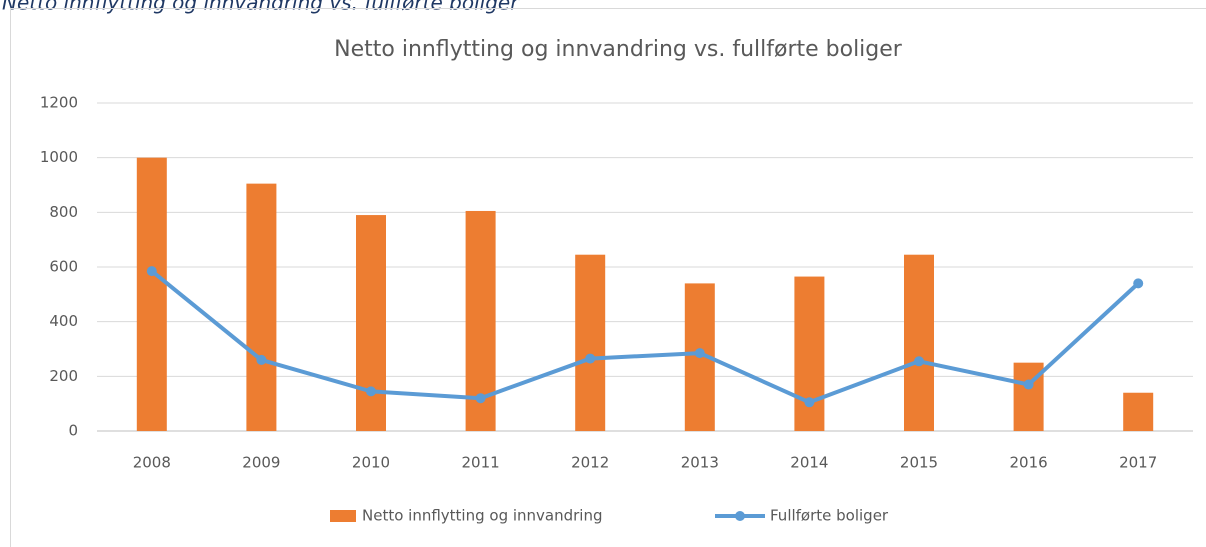 This screenshot has width=1206, height=547. I want to click on x-tick-label: 2008, so click(152, 463).